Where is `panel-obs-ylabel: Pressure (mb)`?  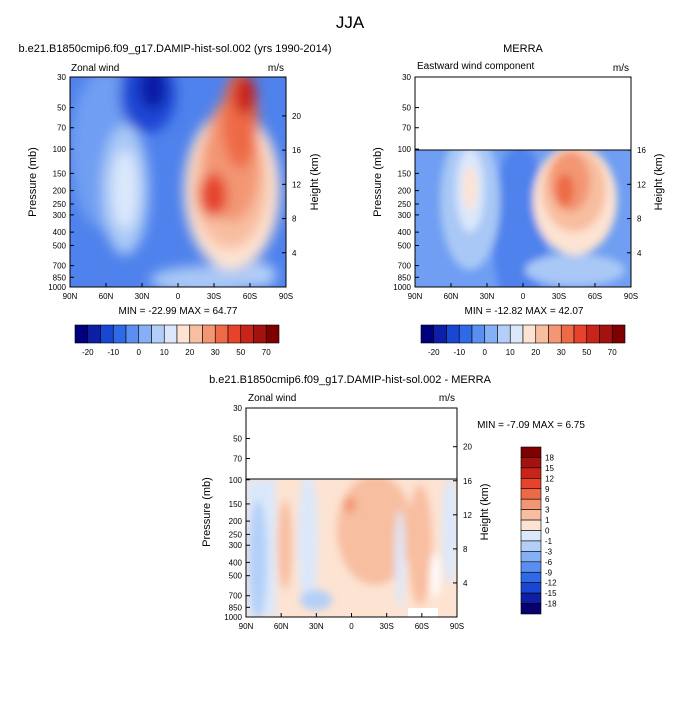 panel-obs-ylabel: Pressure (mb) is located at coordinates (378, 182).